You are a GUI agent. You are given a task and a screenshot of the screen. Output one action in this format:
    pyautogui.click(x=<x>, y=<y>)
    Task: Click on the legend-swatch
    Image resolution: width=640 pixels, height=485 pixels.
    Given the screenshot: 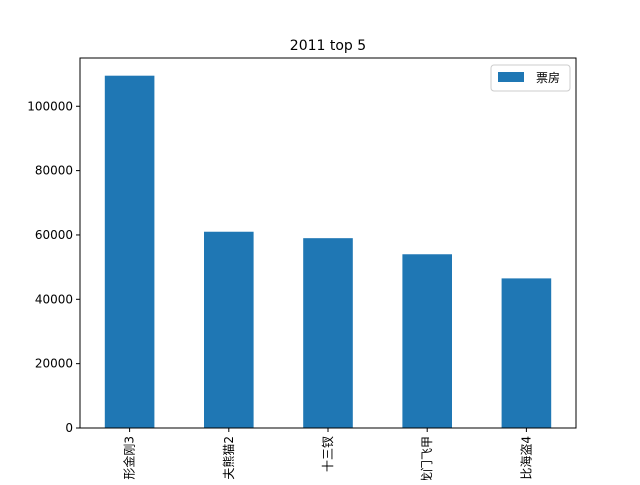 What is the action you would take?
    pyautogui.click(x=511, y=77)
    